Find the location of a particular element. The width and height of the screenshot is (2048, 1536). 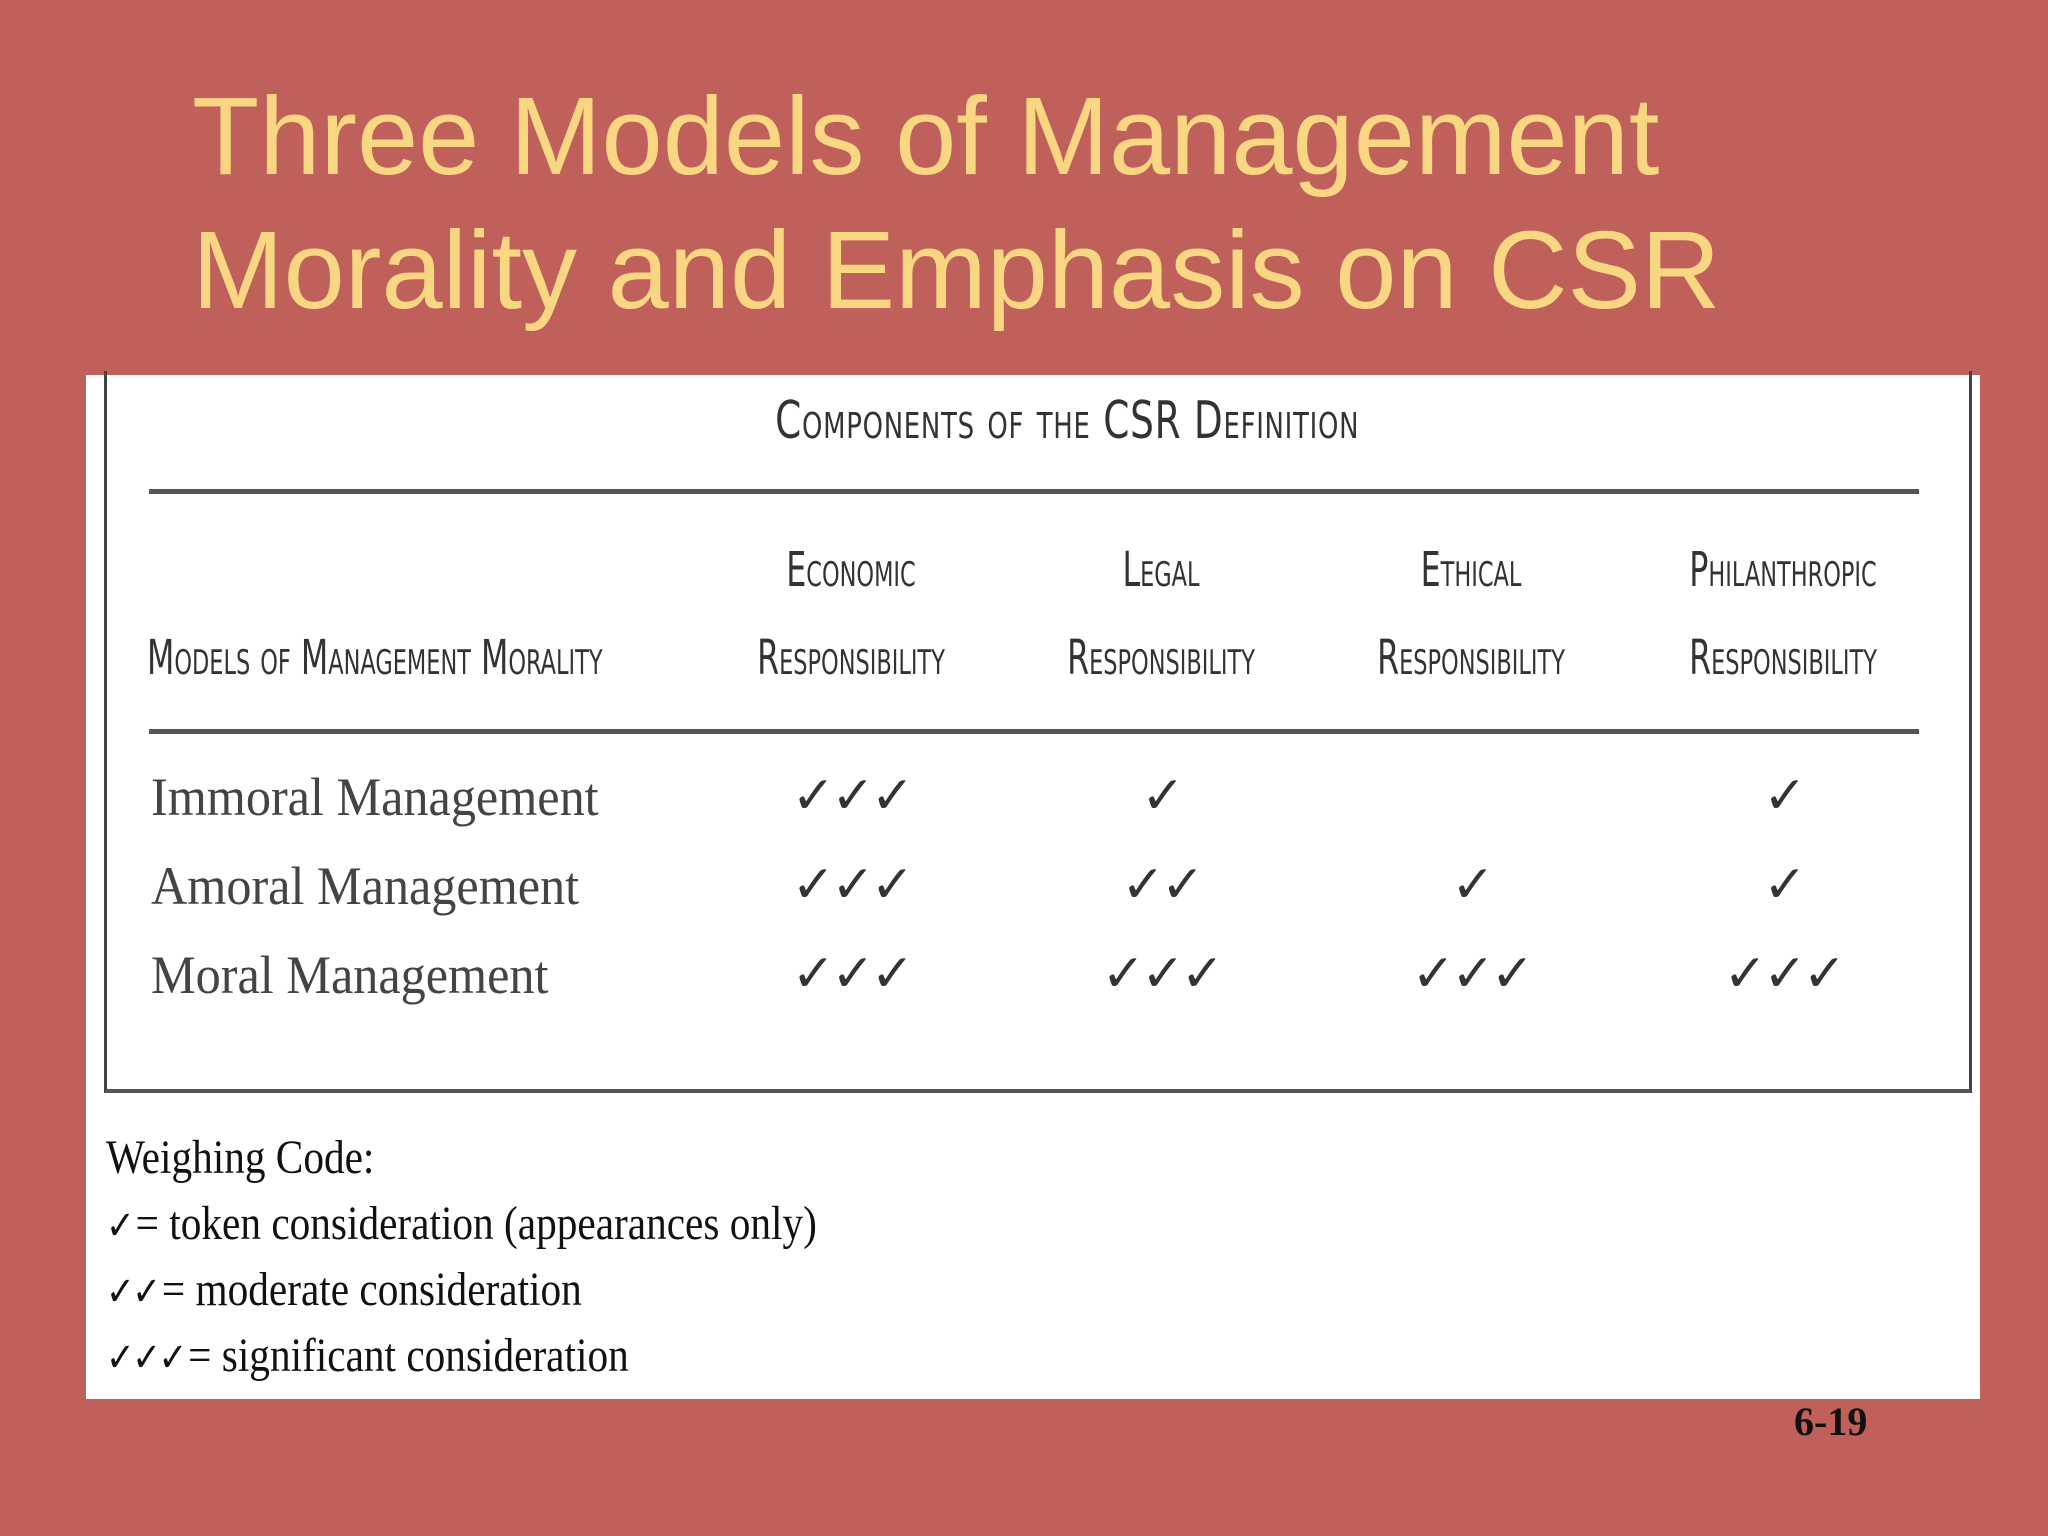

column-header-ethical: Ethical Responsibility is located at coordinates (1471, 614).